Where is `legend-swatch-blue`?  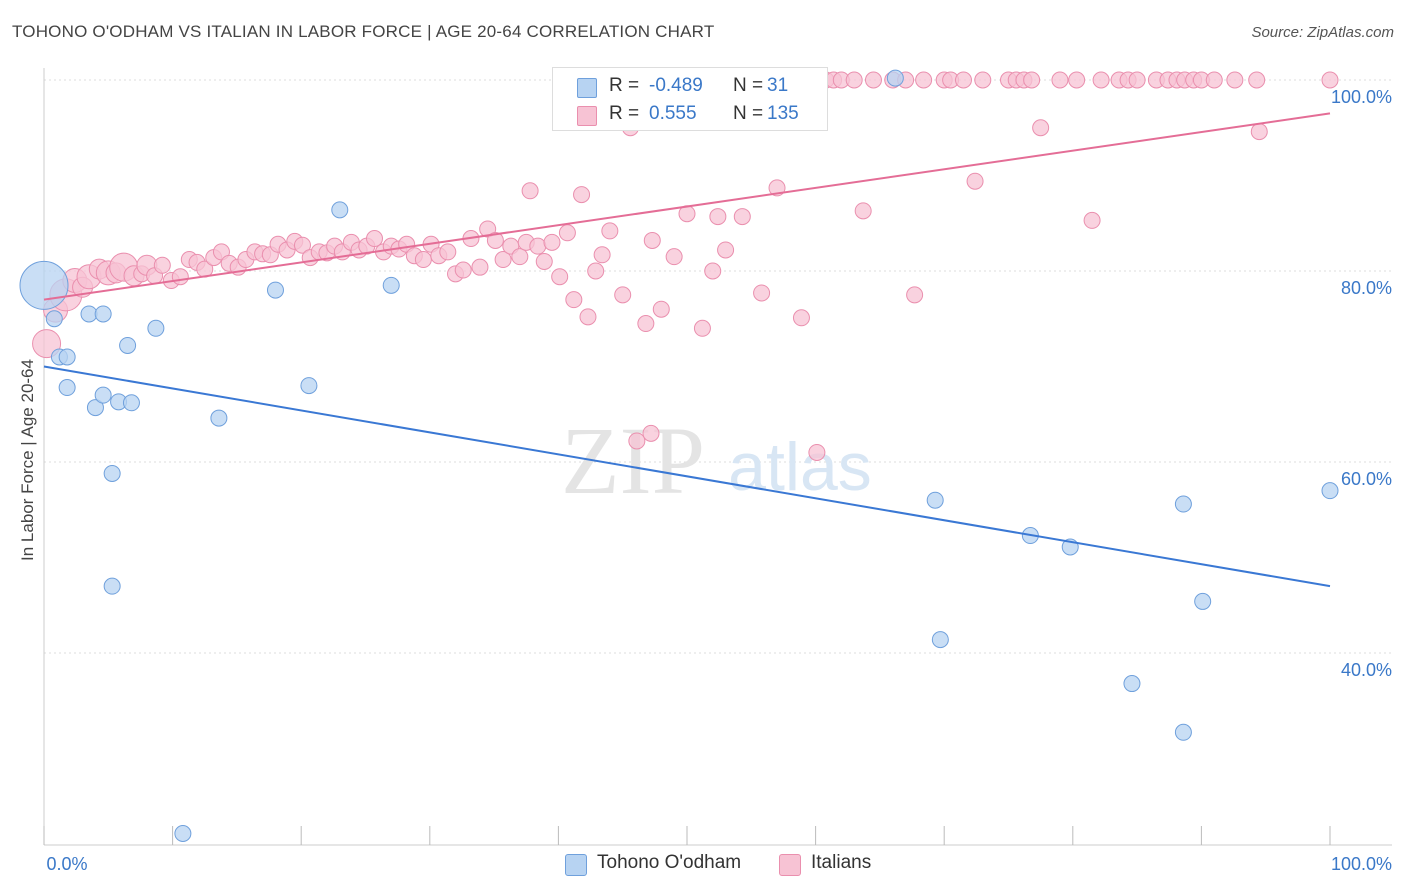
legend-swatch-blue is located at coordinates (576, 865).